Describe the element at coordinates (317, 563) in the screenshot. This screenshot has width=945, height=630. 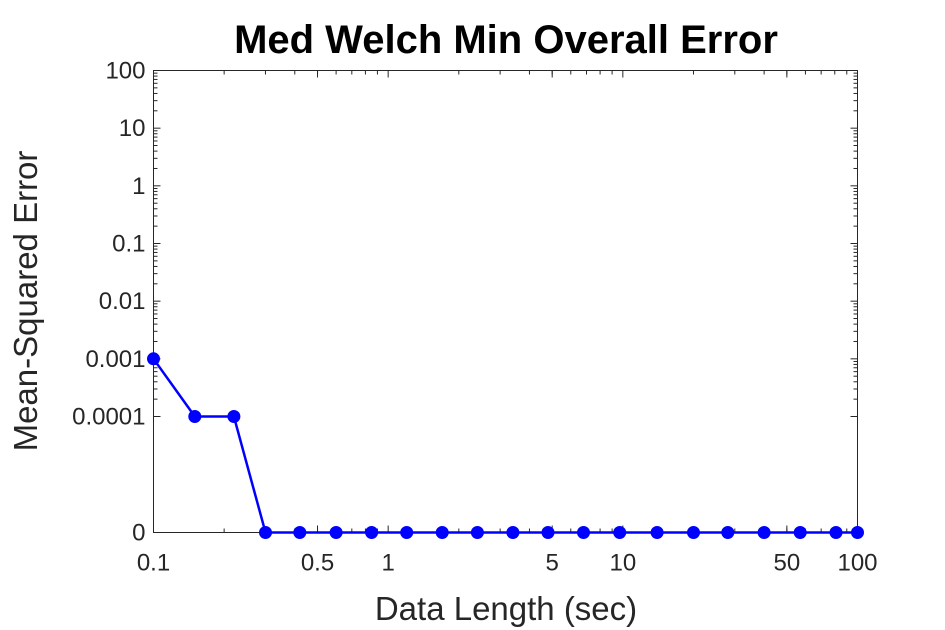
I see `x-tick-label: 0.5` at that location.